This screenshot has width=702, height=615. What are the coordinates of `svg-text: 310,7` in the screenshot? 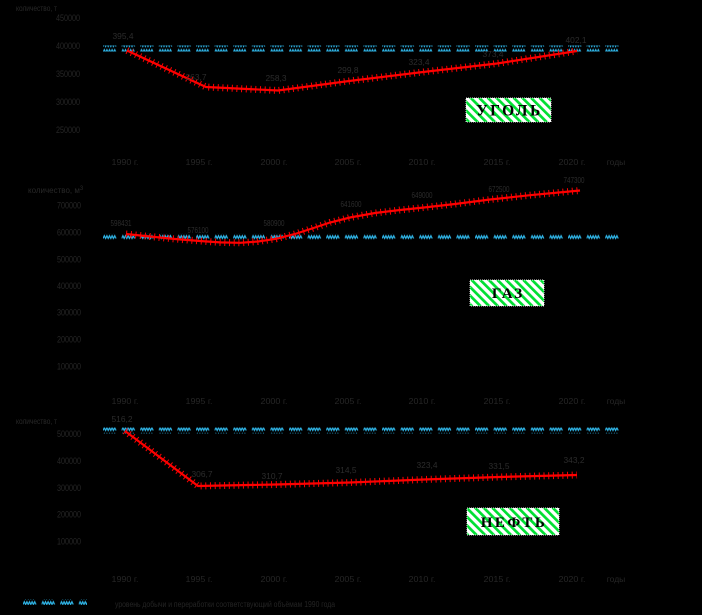 It's located at (272, 476).